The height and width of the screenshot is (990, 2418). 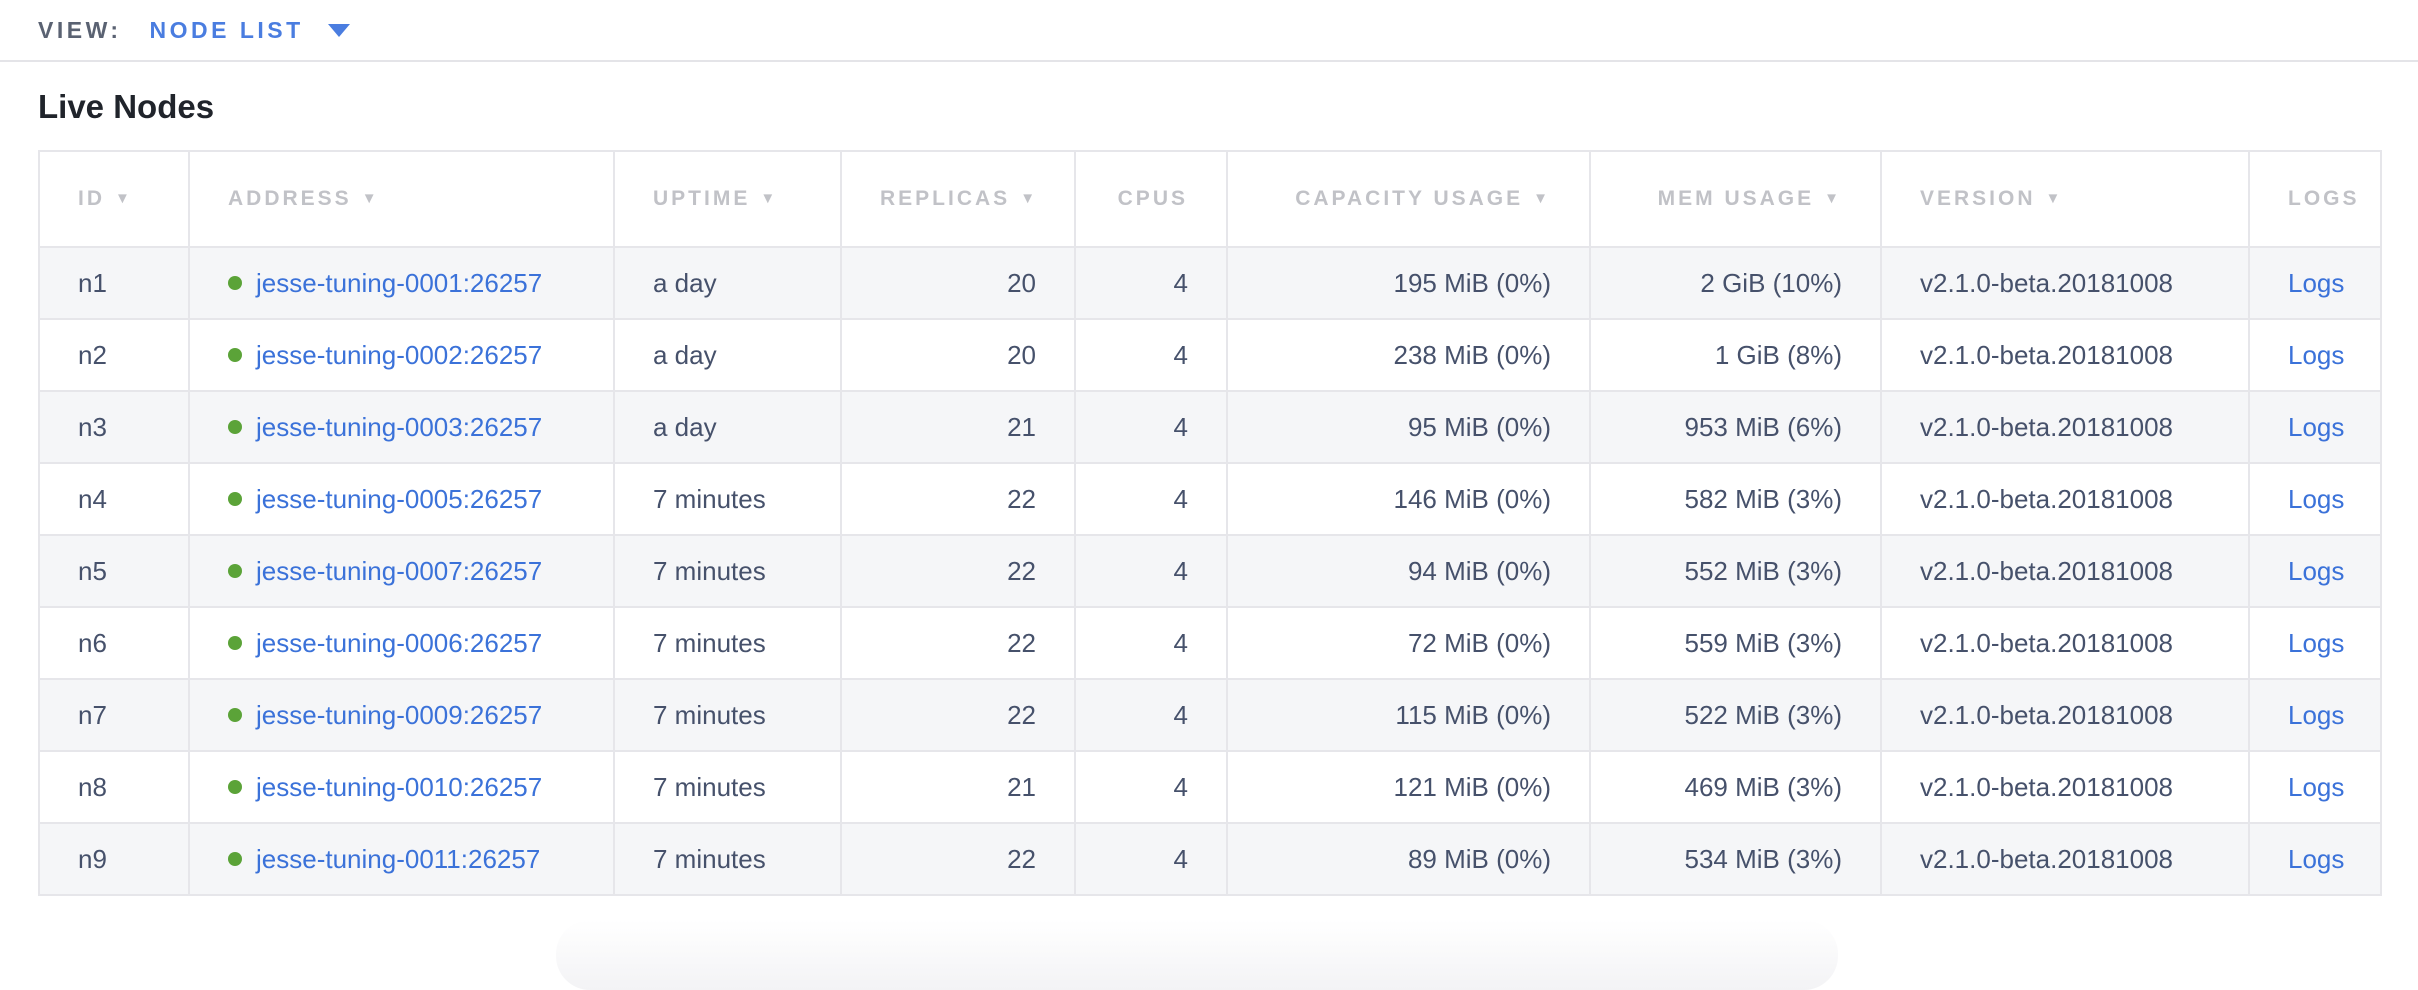 What do you see at coordinates (338, 30) in the screenshot?
I see `chevron-down-icon` at bounding box center [338, 30].